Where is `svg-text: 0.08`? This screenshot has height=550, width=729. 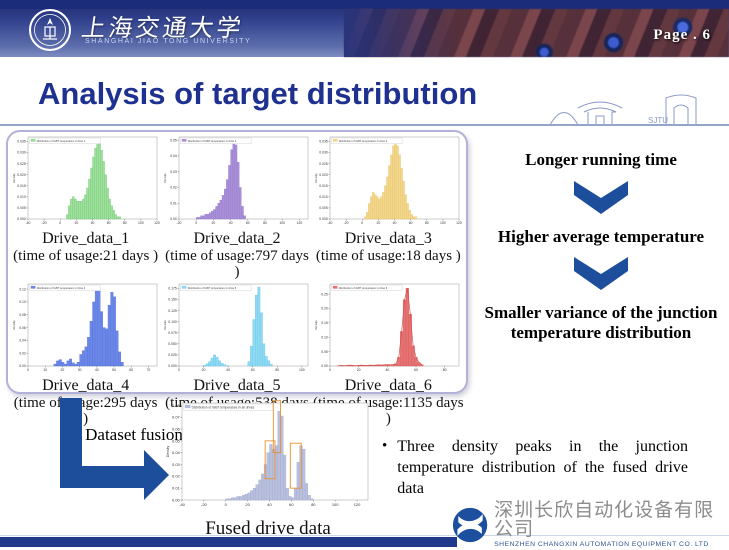 svg-text: 0.08 is located at coordinates (22, 315).